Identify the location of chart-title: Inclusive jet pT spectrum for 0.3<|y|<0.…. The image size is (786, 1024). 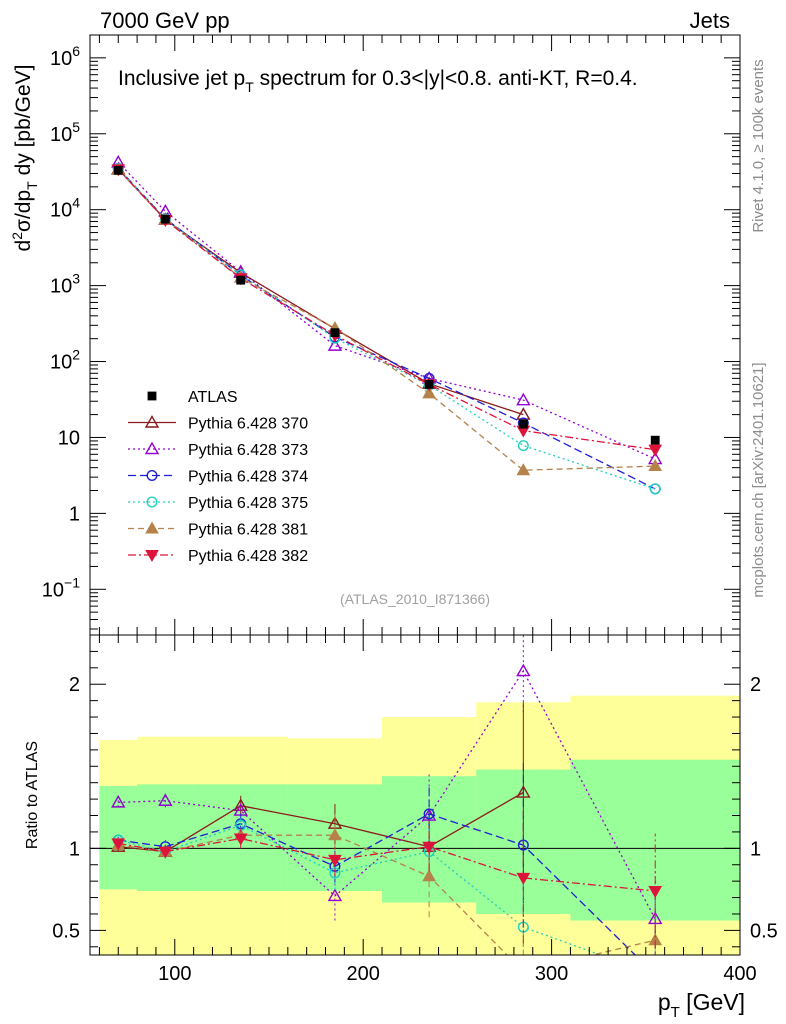
(378, 81).